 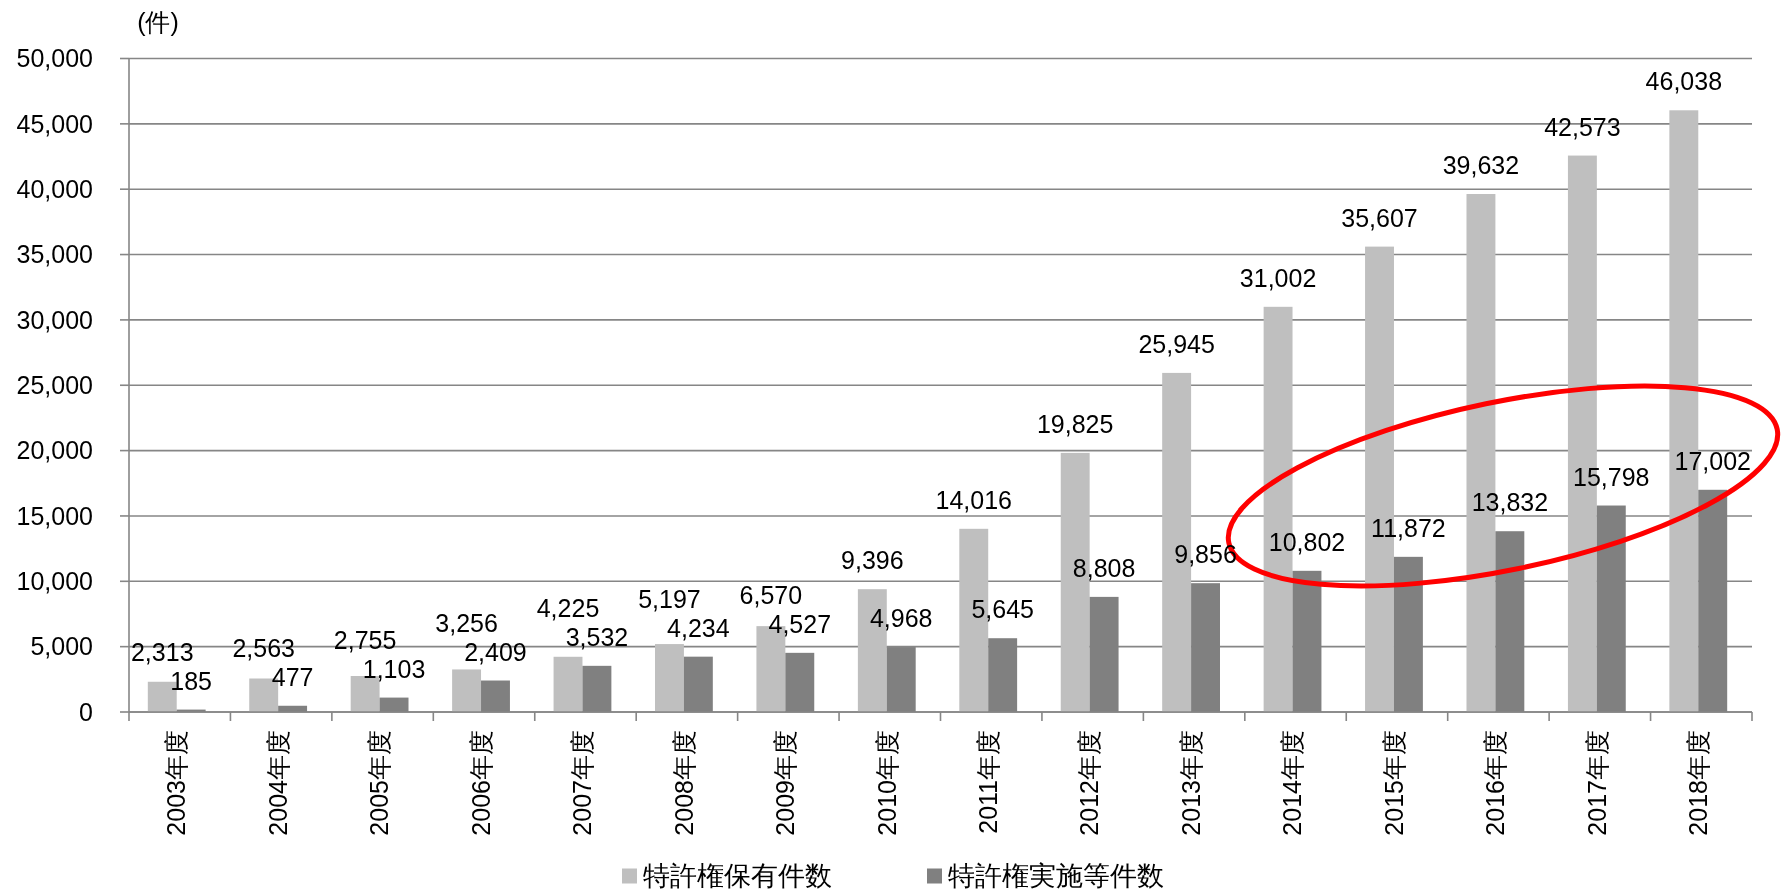 I want to click on y-axis-title: (件), so click(x=158, y=21).